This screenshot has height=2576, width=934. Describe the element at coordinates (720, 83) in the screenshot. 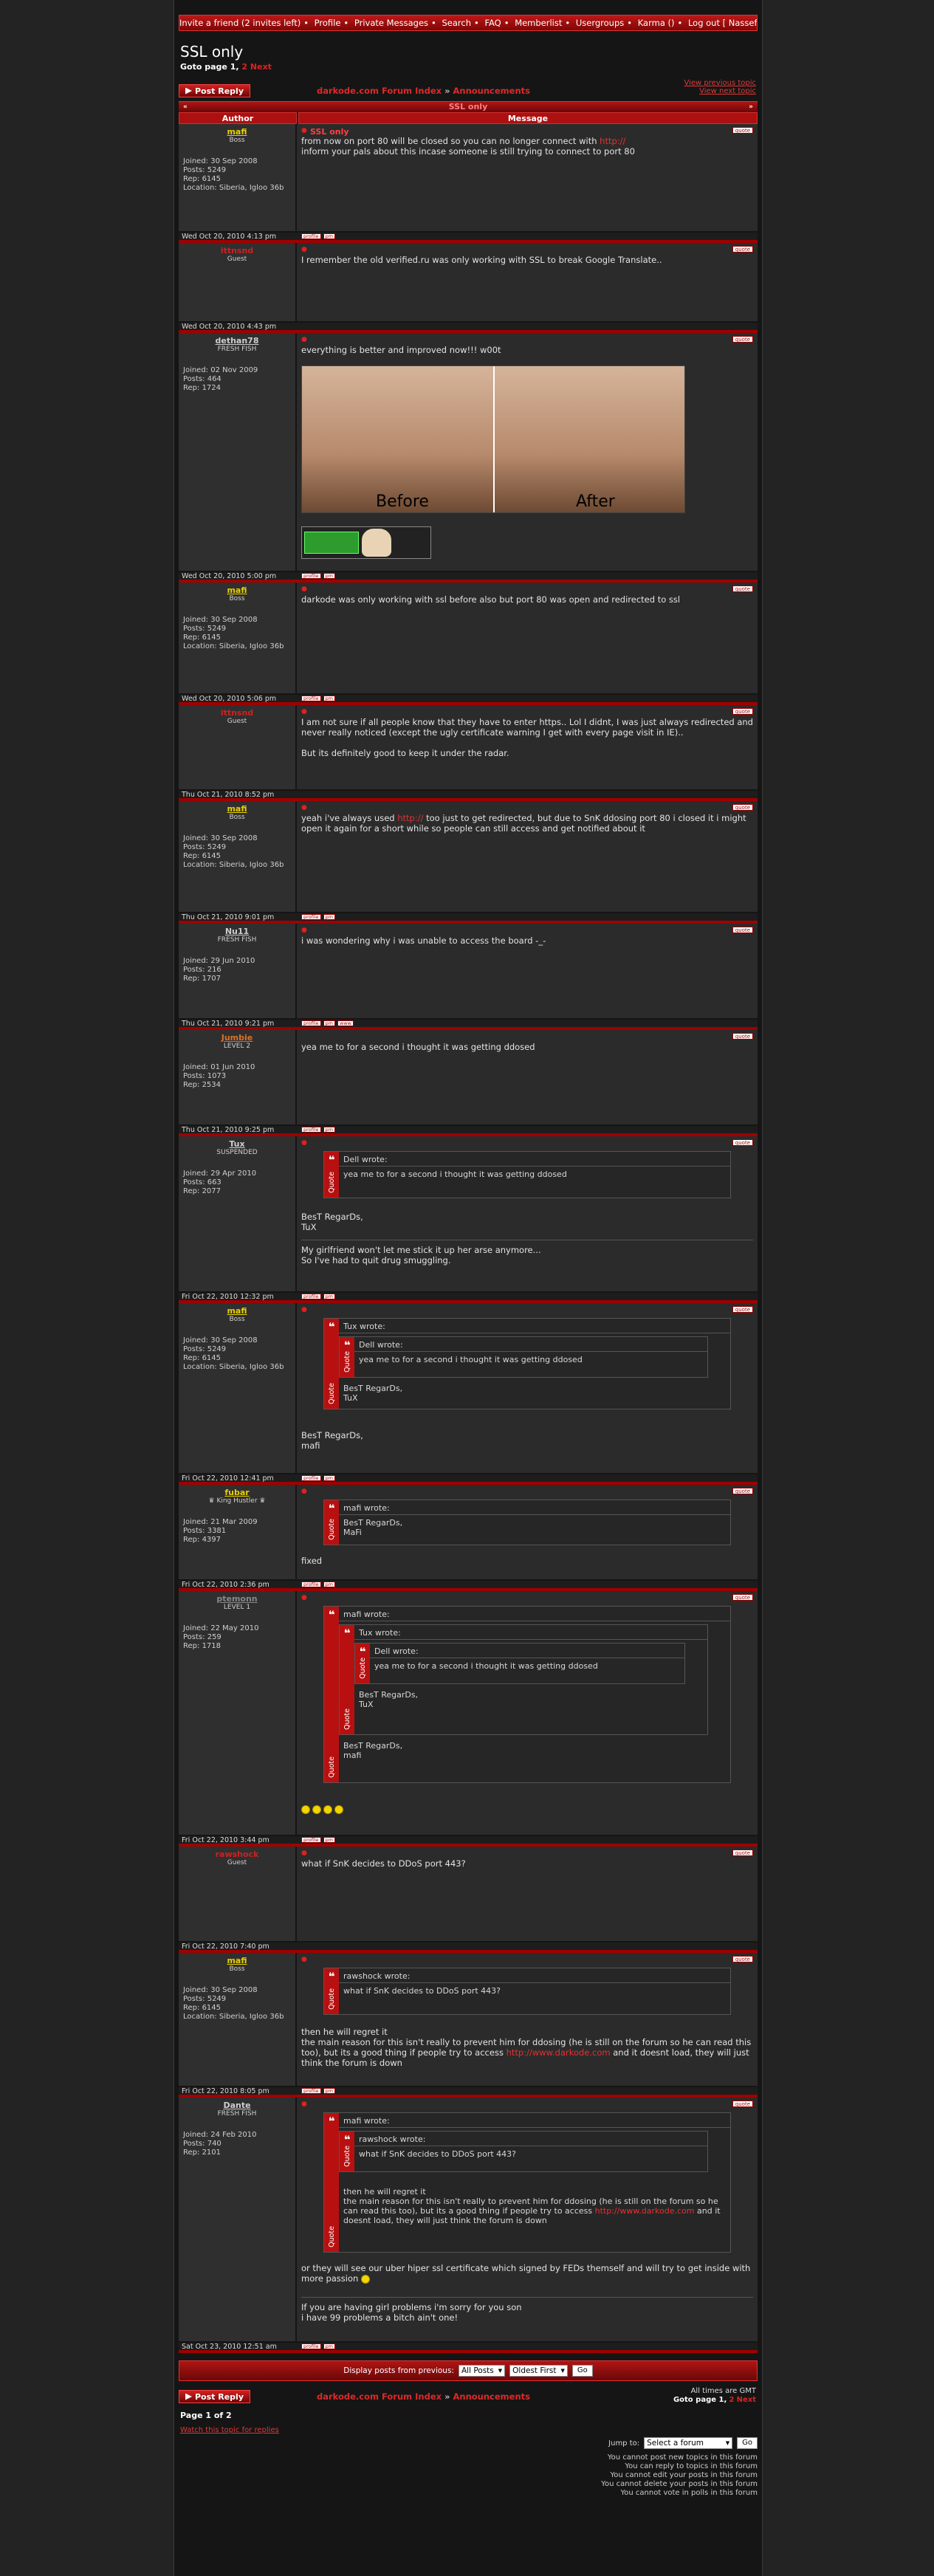

I see `view-previous-topic-link: View previous topic` at that location.